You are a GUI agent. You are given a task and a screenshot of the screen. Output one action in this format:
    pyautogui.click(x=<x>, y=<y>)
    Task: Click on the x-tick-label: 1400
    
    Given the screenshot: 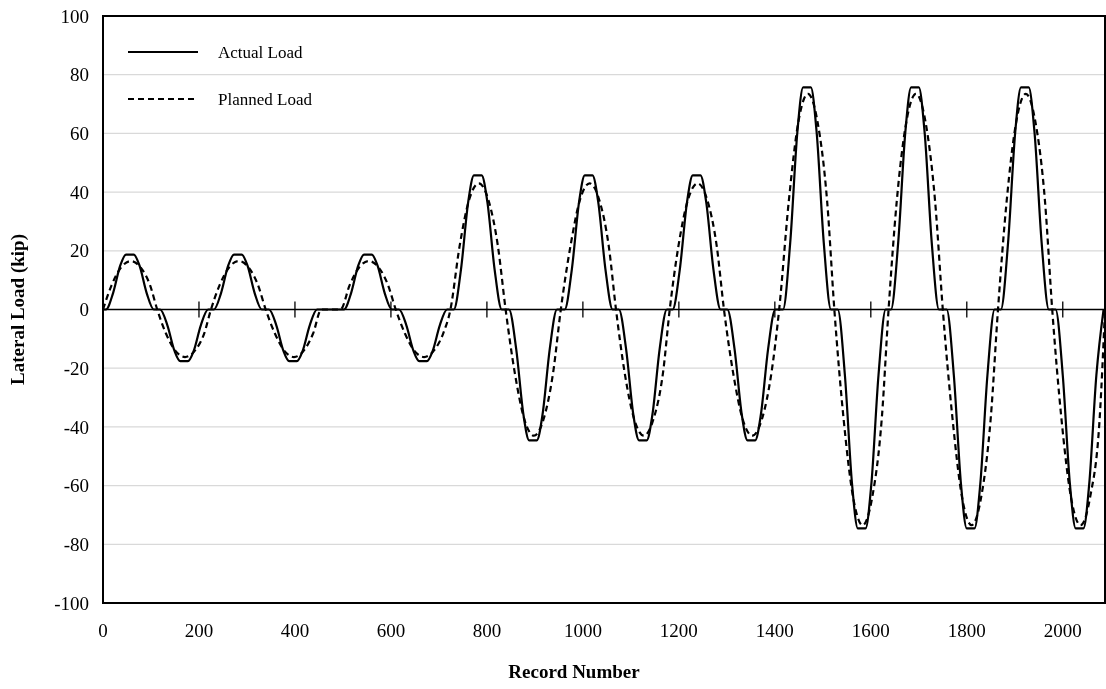 What is the action you would take?
    pyautogui.click(x=774, y=630)
    